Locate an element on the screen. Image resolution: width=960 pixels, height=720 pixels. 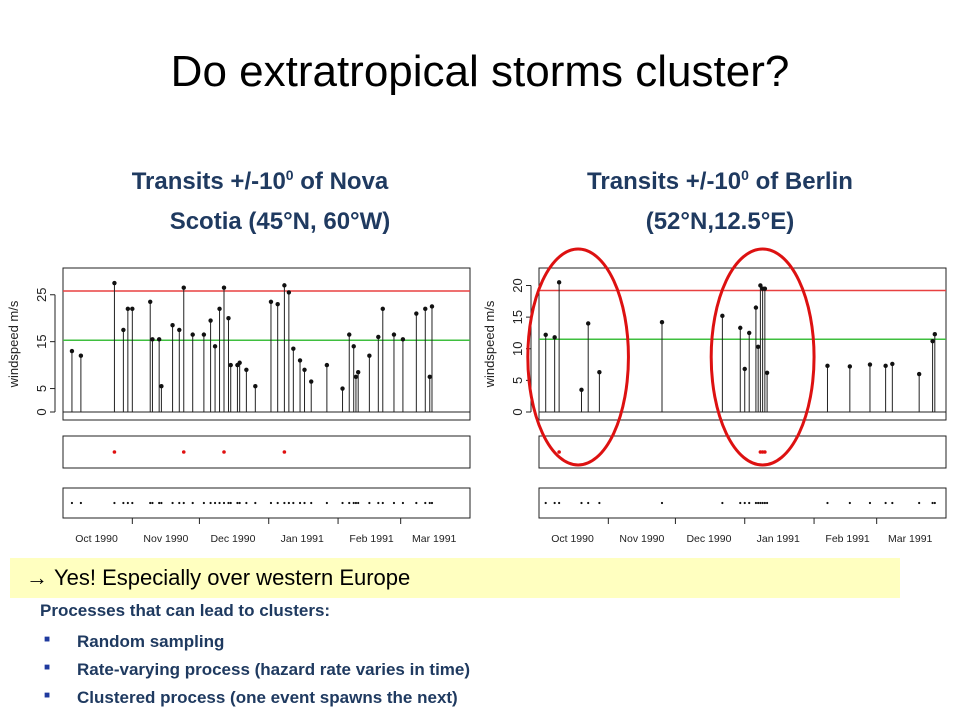
conclusion-banner: → Yes! Especially over western Europe is located at coordinates (455, 578).